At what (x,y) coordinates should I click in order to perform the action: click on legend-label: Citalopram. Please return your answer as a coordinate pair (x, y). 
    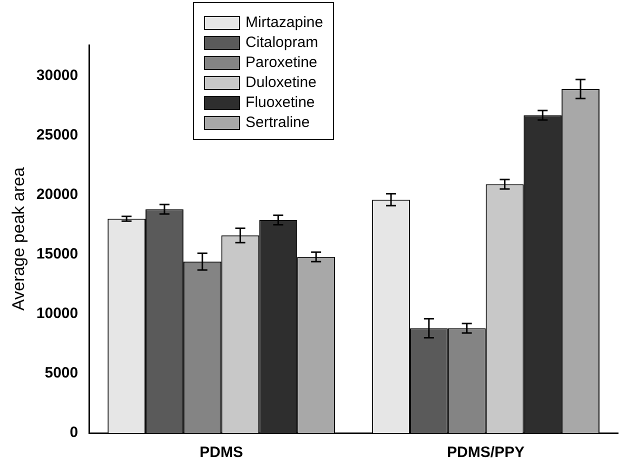
    Looking at the image, I should click on (282, 43).